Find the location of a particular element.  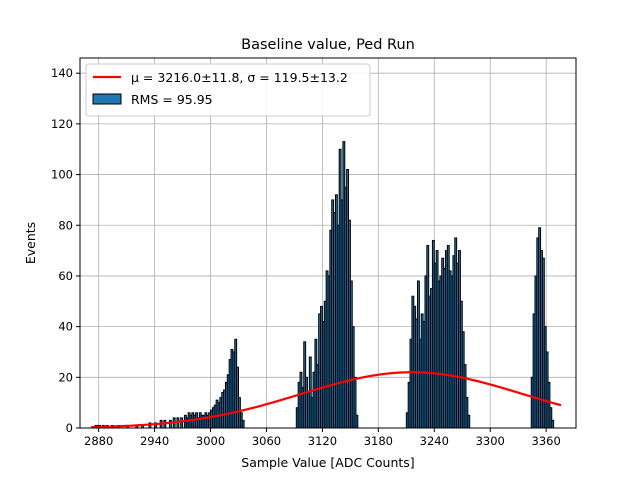

y-tick-label: 140 is located at coordinates (62, 73).